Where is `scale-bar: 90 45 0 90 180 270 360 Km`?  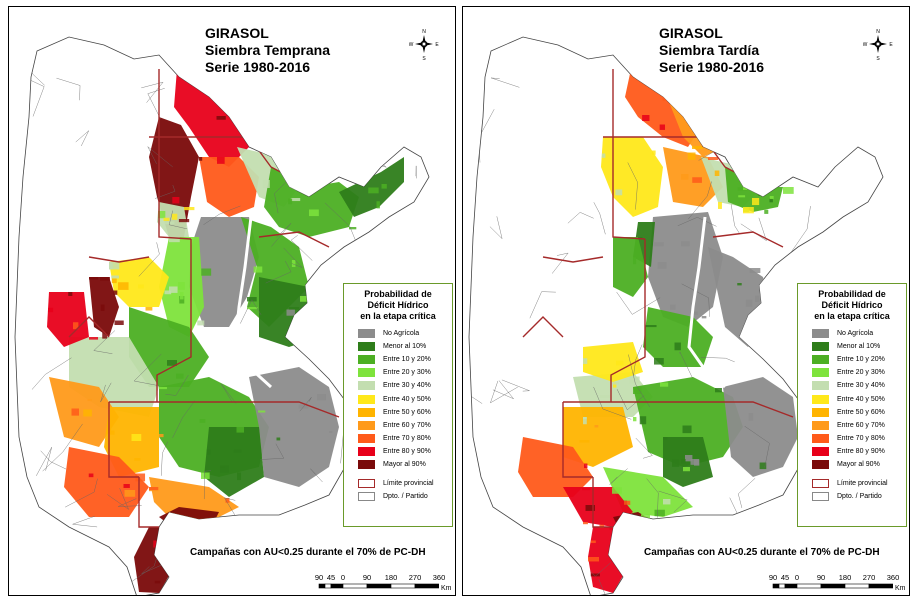 scale-bar: 90 45 0 90 180 270 360 Km is located at coordinates (837, 584).